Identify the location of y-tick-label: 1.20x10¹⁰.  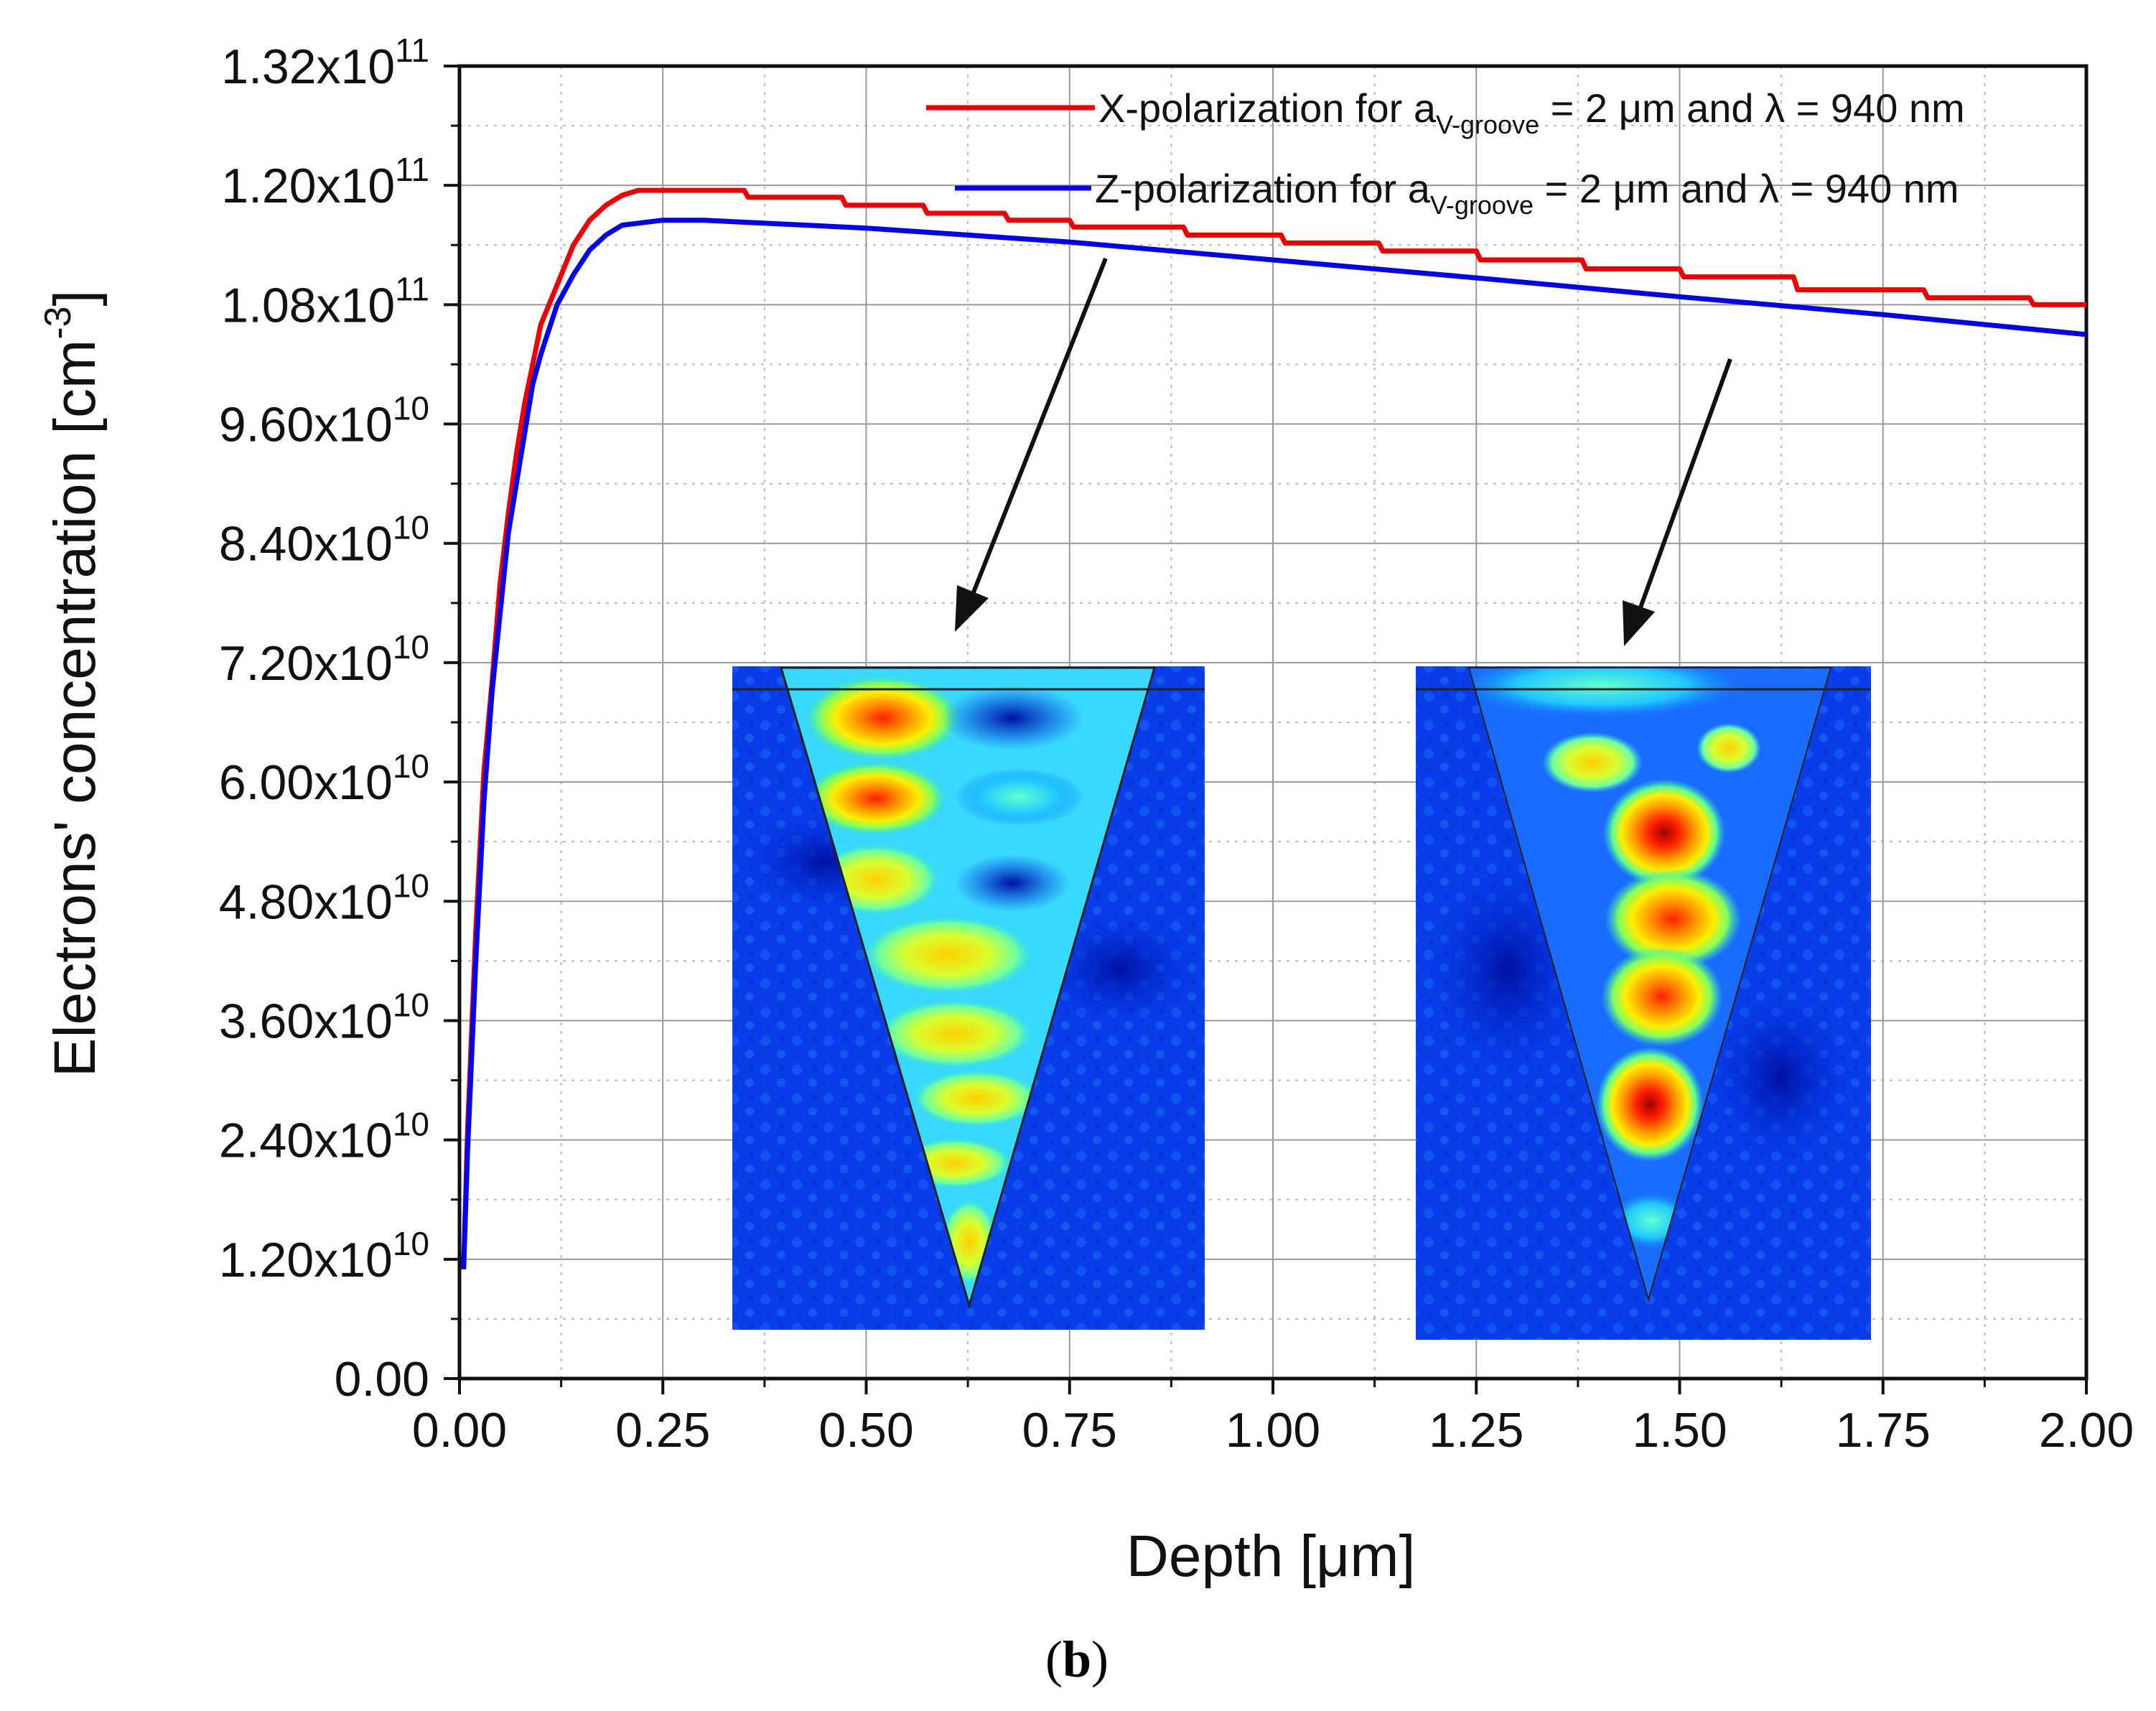
(324, 1256).